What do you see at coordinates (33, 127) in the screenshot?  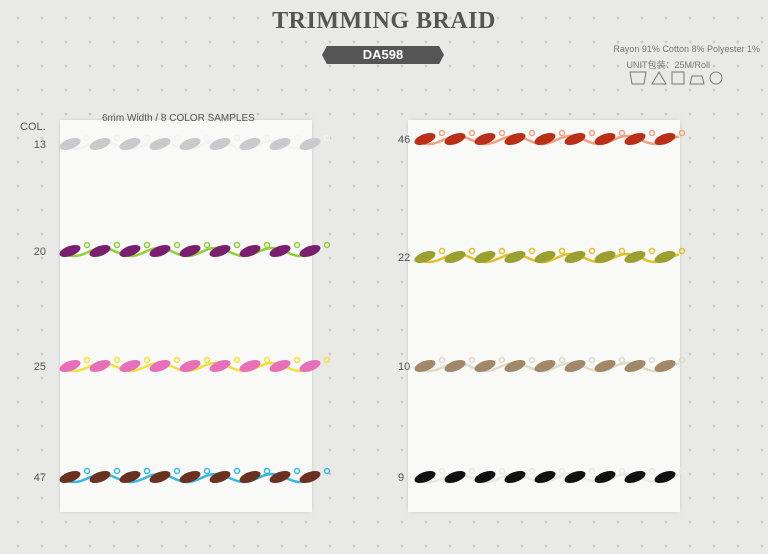 I see `column-label: COL.` at bounding box center [33, 127].